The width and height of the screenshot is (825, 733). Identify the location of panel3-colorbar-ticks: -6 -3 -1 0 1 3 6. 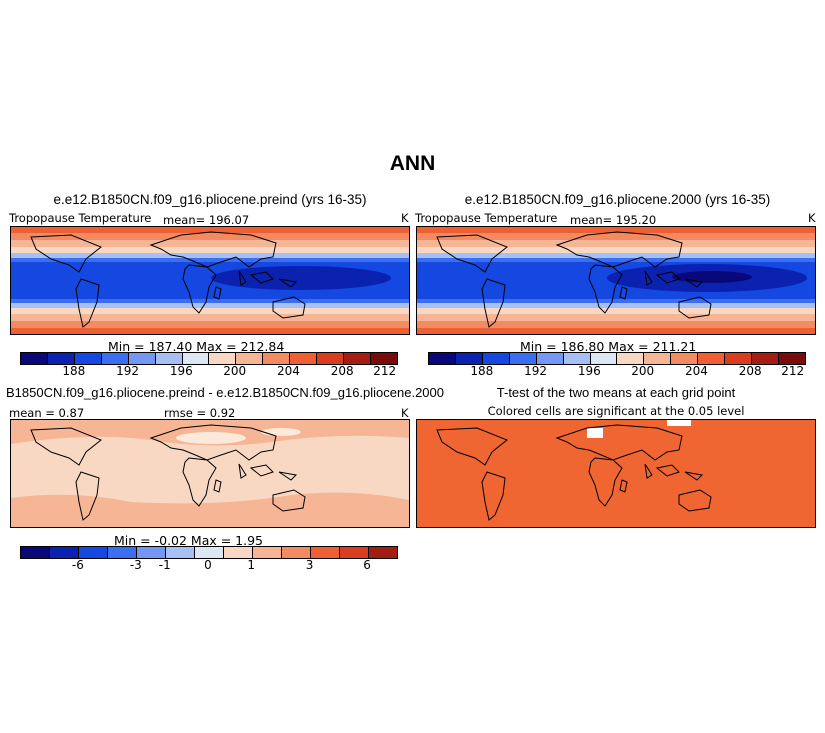
(208, 565).